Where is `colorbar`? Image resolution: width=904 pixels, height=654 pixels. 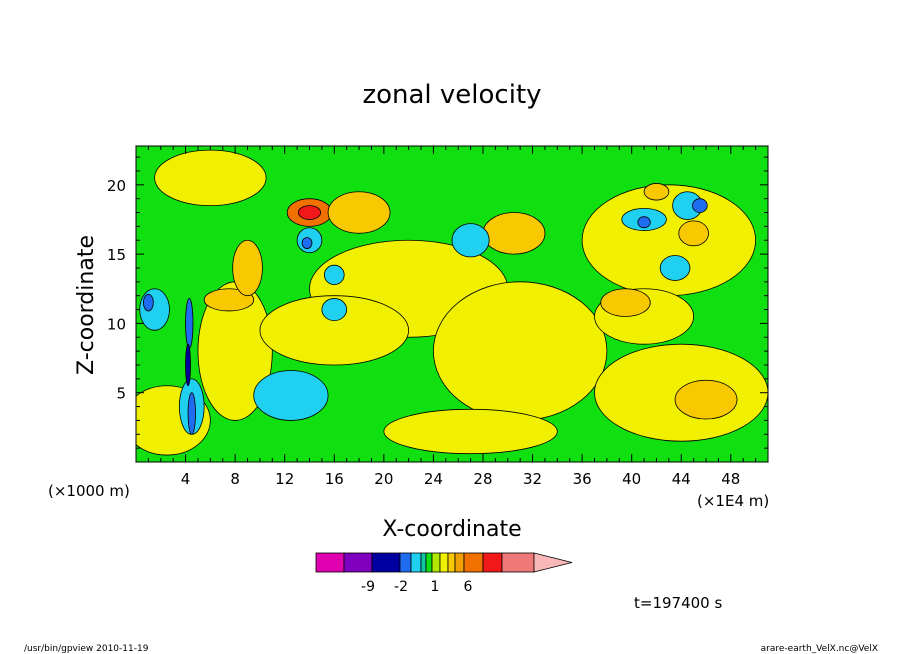
colorbar is located at coordinates (444, 562).